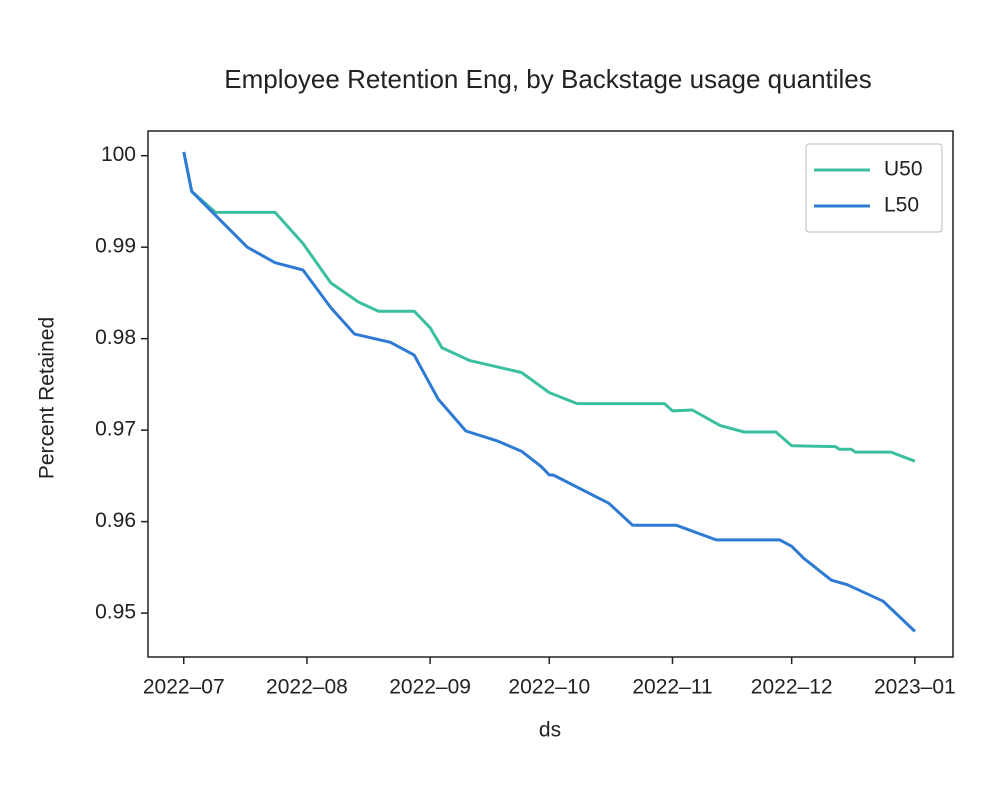 The image size is (1000, 800). What do you see at coordinates (184, 687) in the screenshot?
I see `x-tick-label: 2022–07` at bounding box center [184, 687].